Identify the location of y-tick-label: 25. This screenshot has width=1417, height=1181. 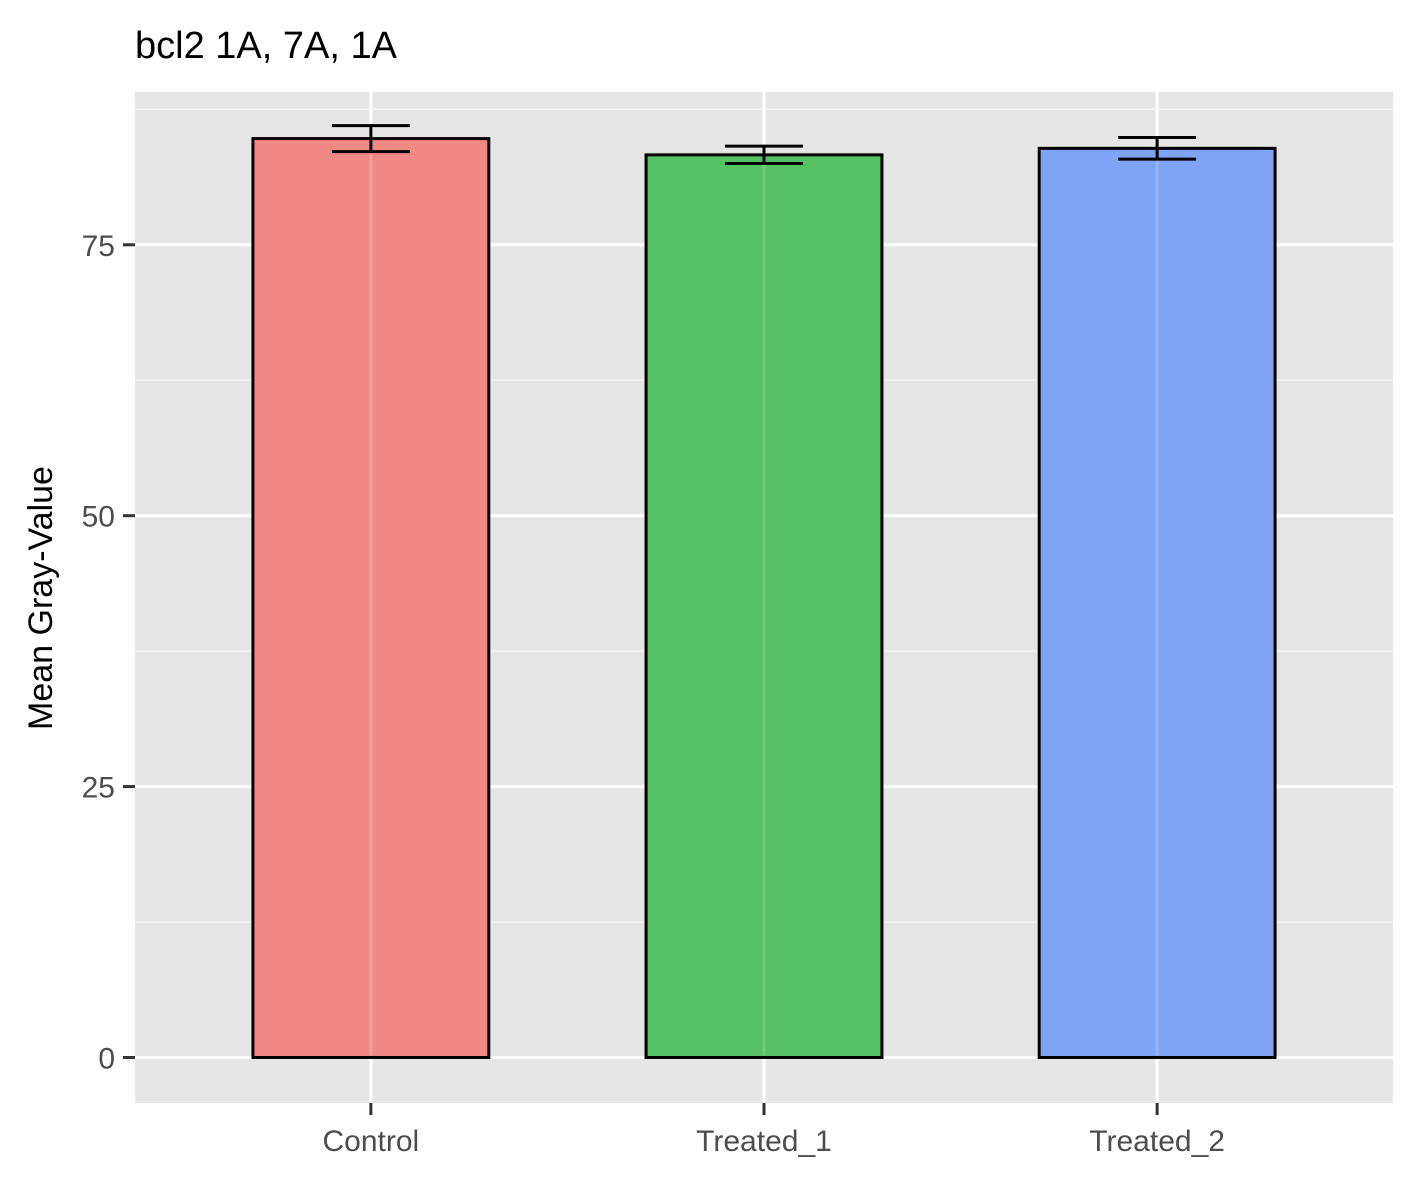
(98, 788).